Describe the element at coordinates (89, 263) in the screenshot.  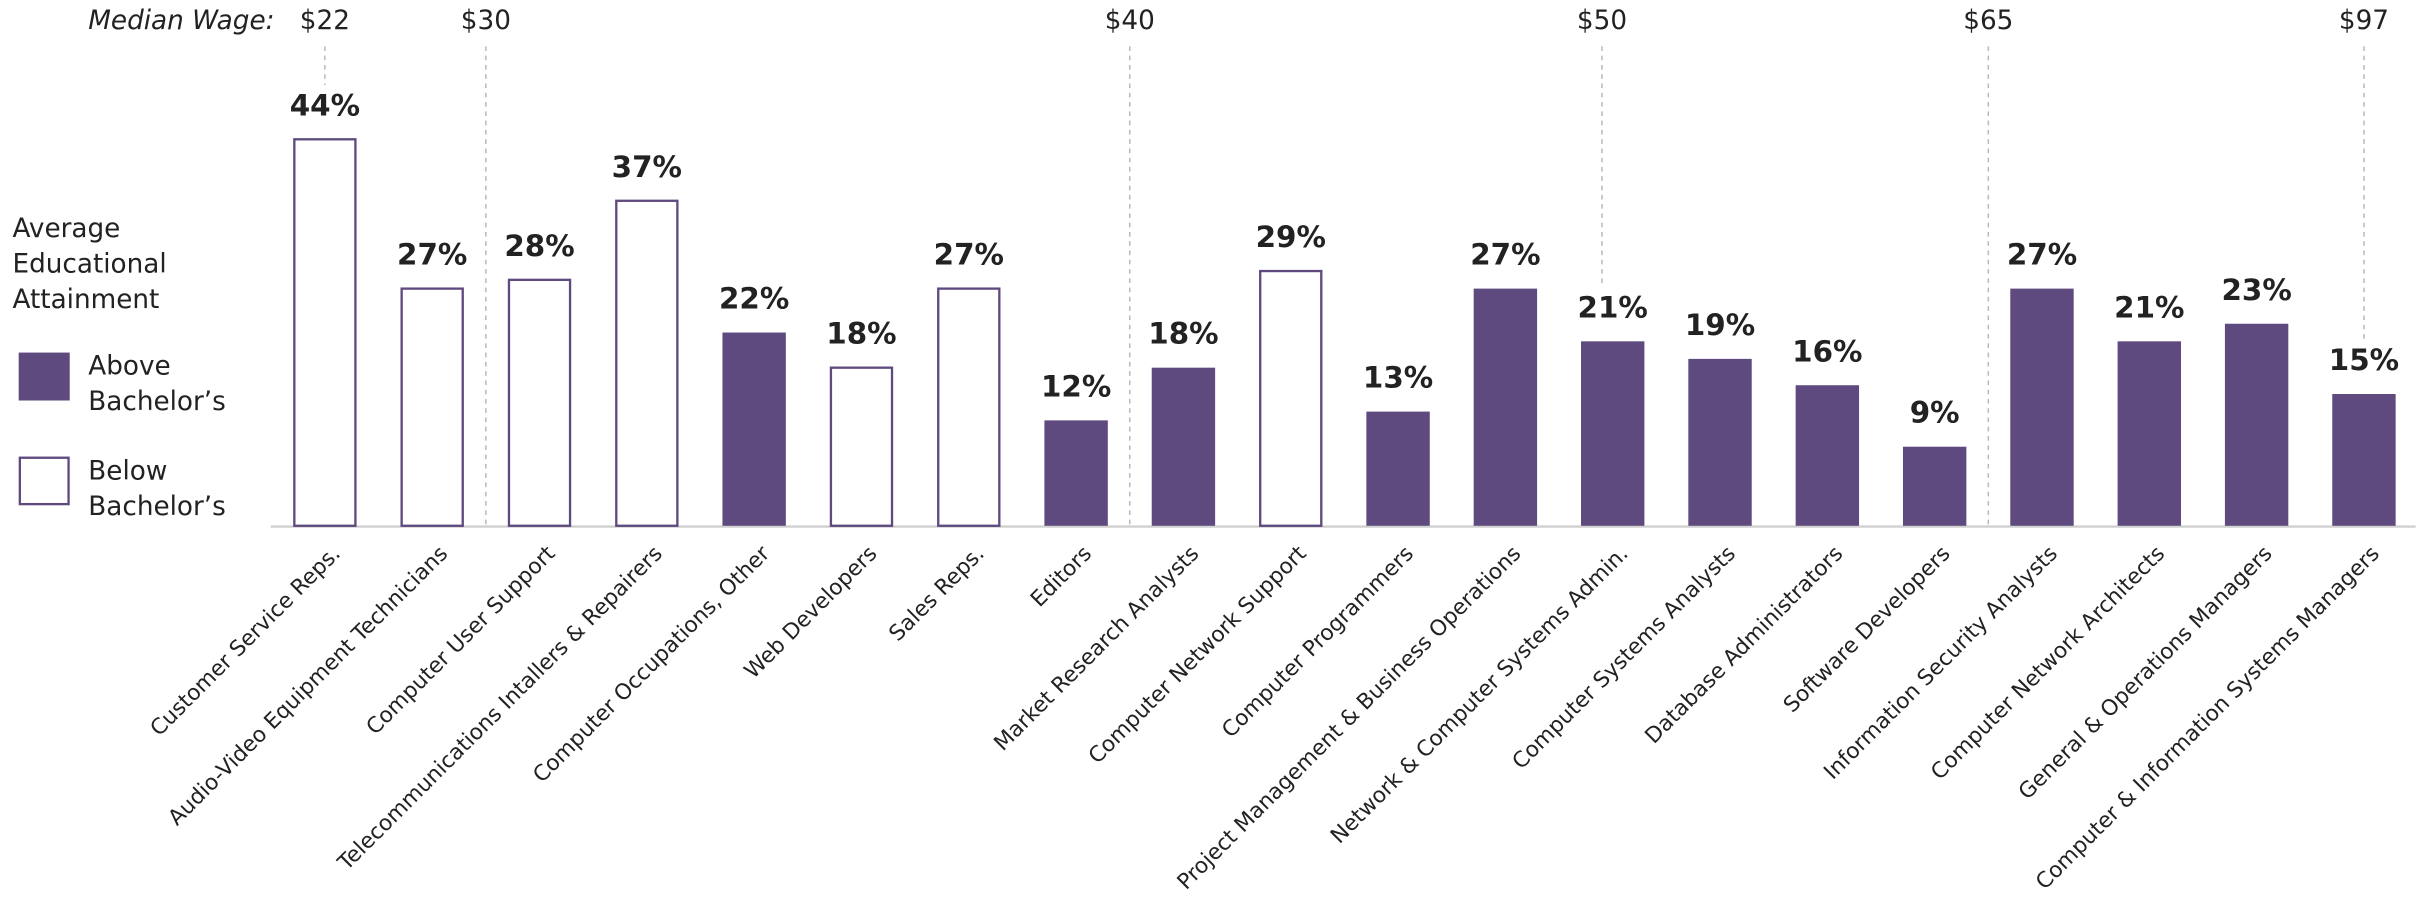
I see `legend-title: Average Educational Attainment` at that location.